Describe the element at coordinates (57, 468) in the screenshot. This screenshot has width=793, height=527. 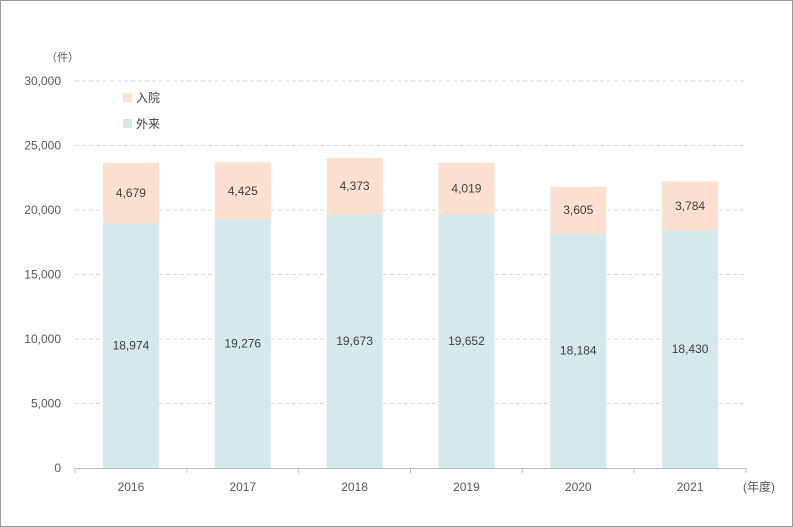
I see `y-tick-label: 0` at that location.